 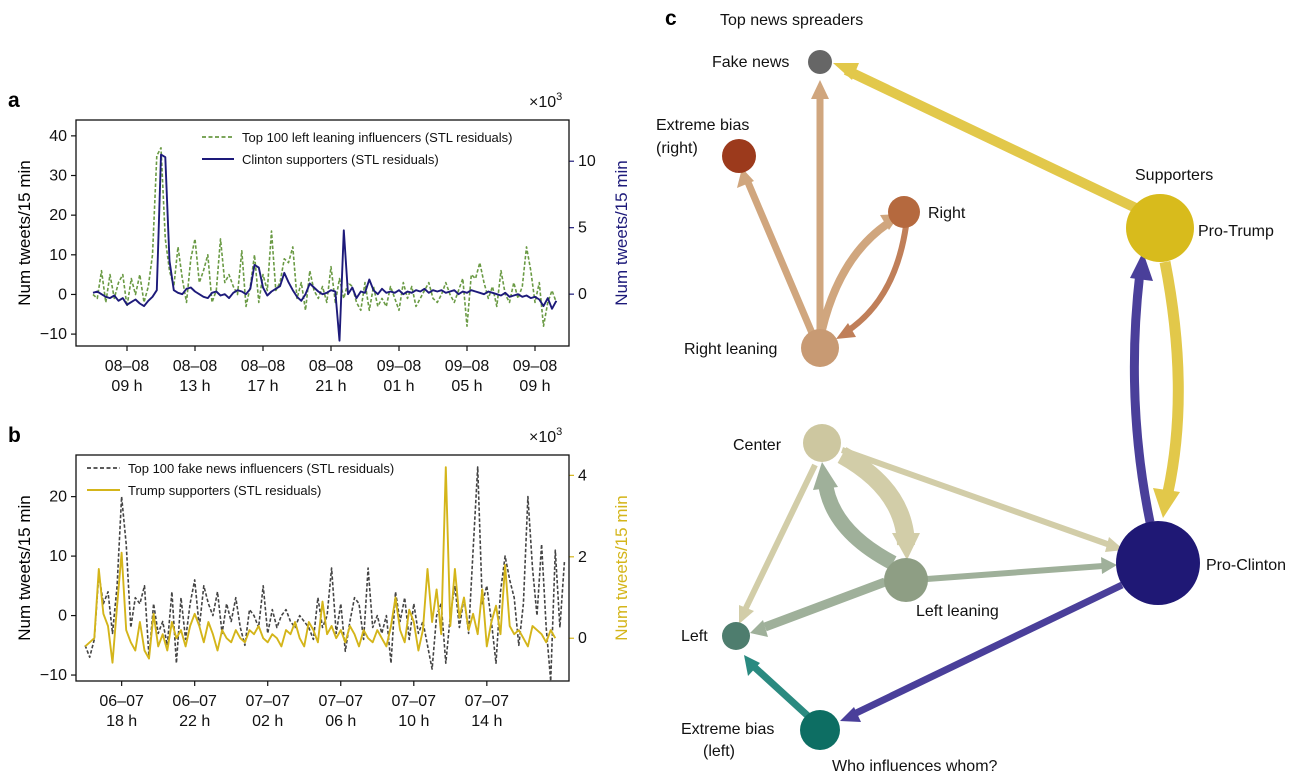 What do you see at coordinates (825, 604) in the screenshot?
I see `edge-leftleaning-left` at bounding box center [825, 604].